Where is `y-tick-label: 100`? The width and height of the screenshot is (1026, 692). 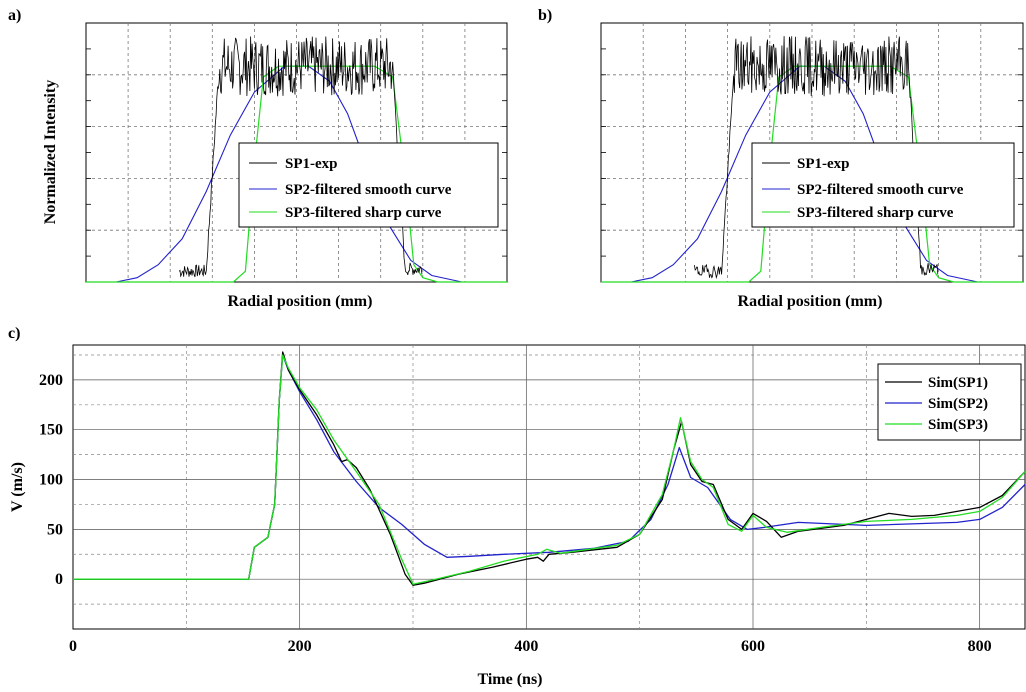
y-tick-label: 100 is located at coordinates (51, 480).